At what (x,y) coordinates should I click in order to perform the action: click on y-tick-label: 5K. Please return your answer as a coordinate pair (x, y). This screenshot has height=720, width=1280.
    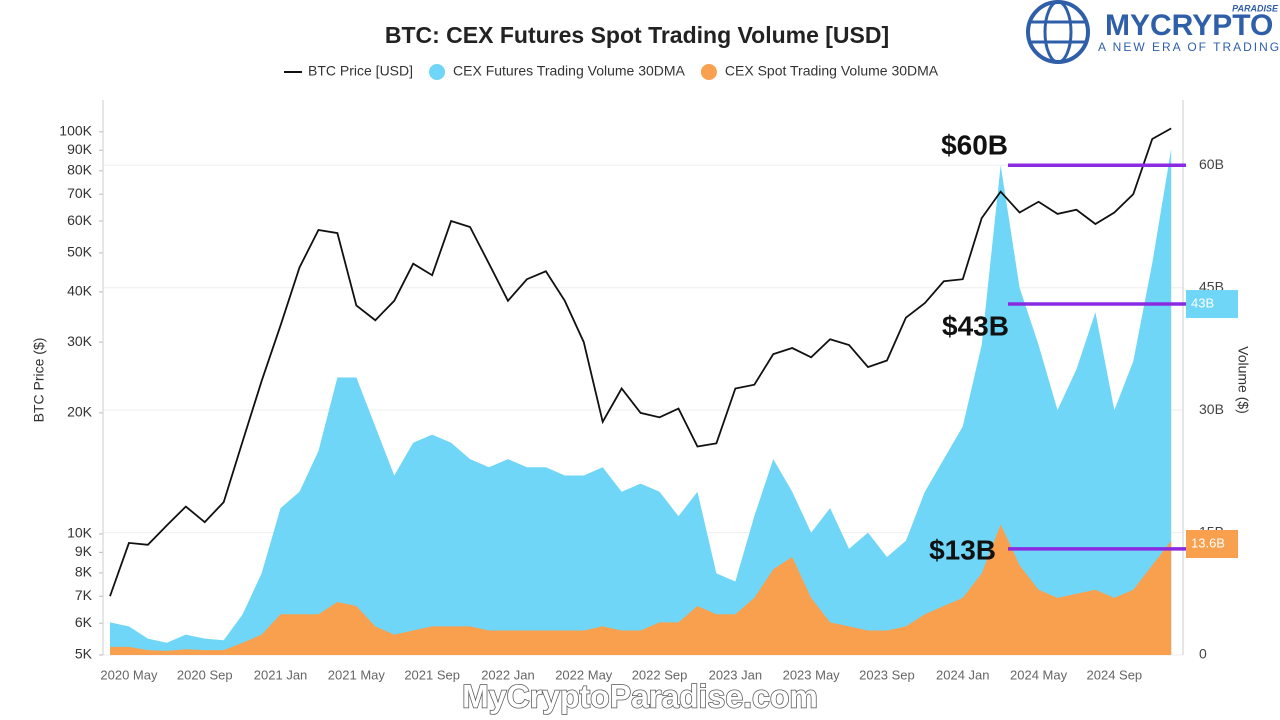
    Looking at the image, I should click on (84, 654).